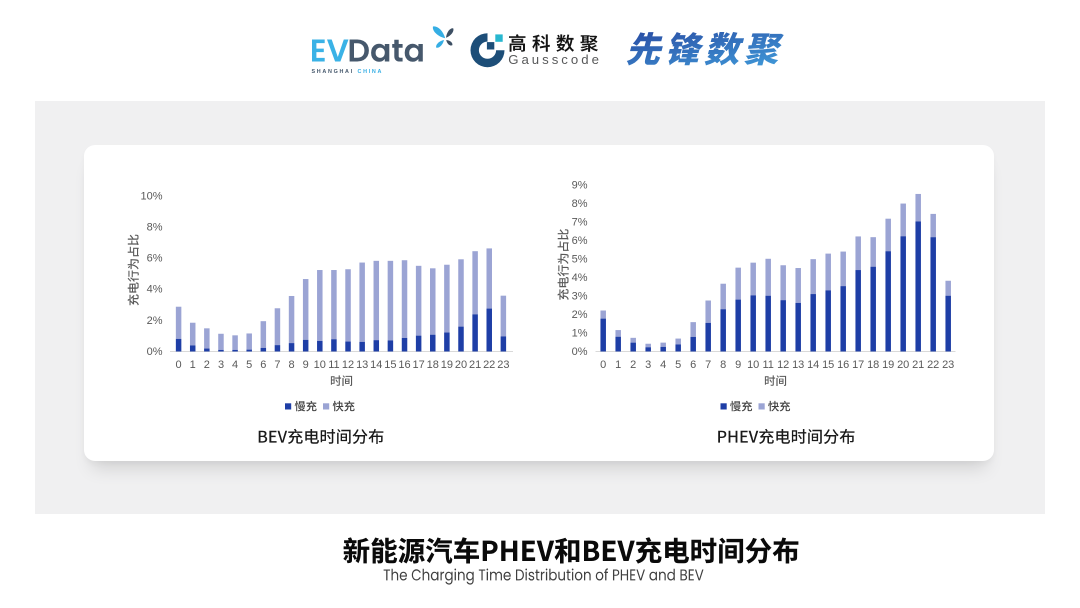  I want to click on svg-text: 5%, so click(580, 260).